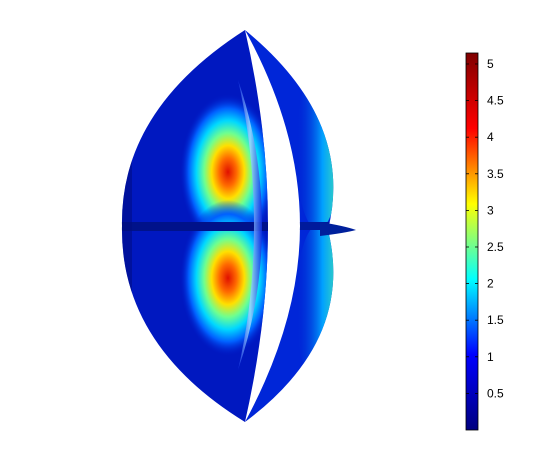 This screenshot has height=466, width=534. Describe the element at coordinates (472, 241) in the screenshot. I see `colorbar-scale` at that location.